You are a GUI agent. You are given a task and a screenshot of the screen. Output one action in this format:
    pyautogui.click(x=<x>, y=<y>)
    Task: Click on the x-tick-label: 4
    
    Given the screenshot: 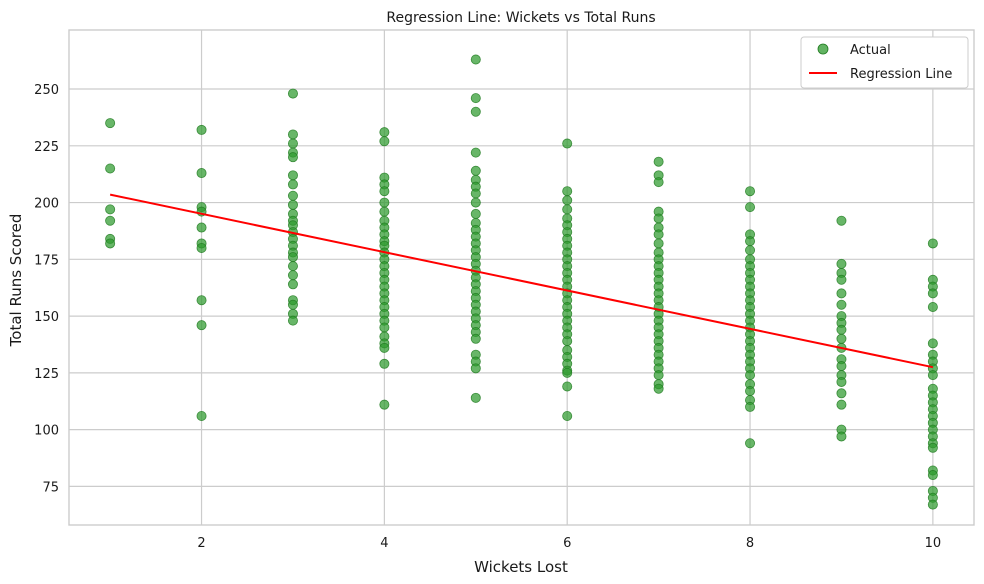 What is the action you would take?
    pyautogui.click(x=384, y=543)
    